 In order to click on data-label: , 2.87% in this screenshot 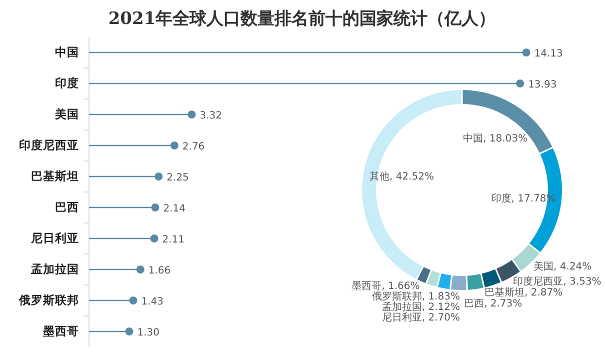, I will do `click(543, 293)`.